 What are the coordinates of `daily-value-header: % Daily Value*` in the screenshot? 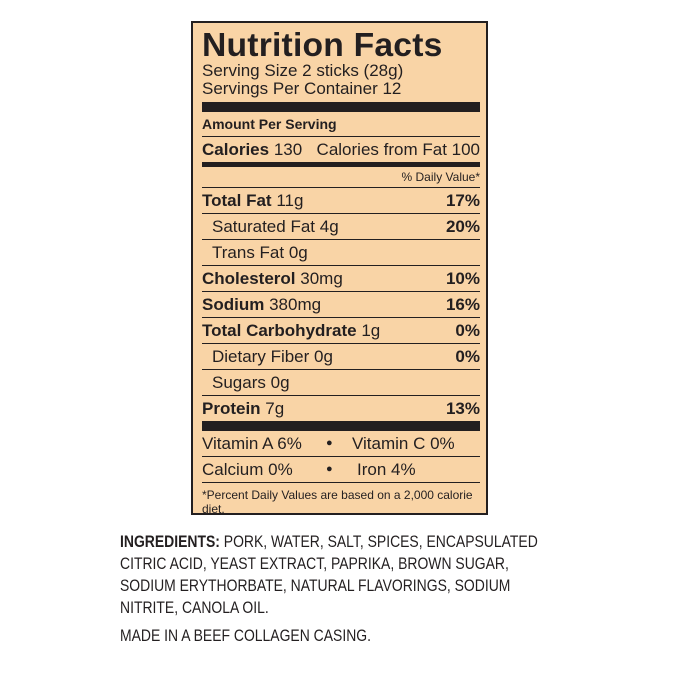 It's located at (440, 177).